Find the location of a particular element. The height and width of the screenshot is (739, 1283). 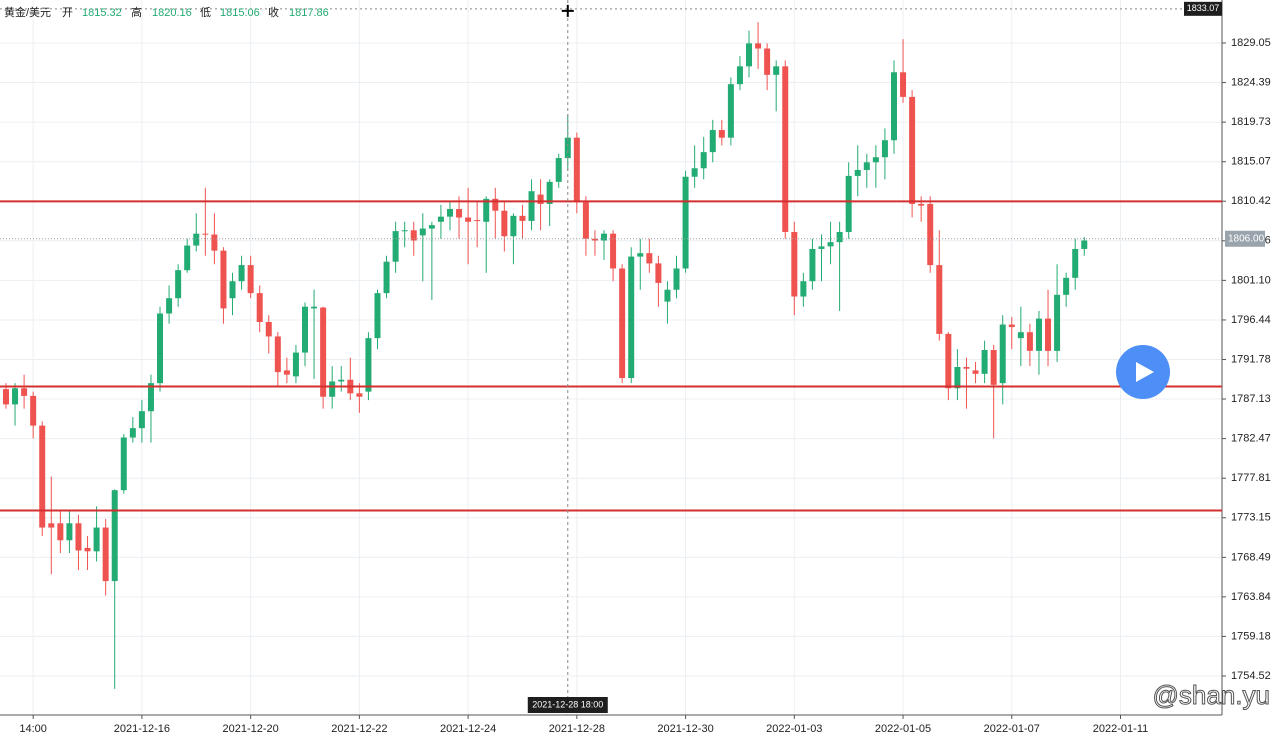

y-tick-label: 1777.81 is located at coordinates (1251, 478).